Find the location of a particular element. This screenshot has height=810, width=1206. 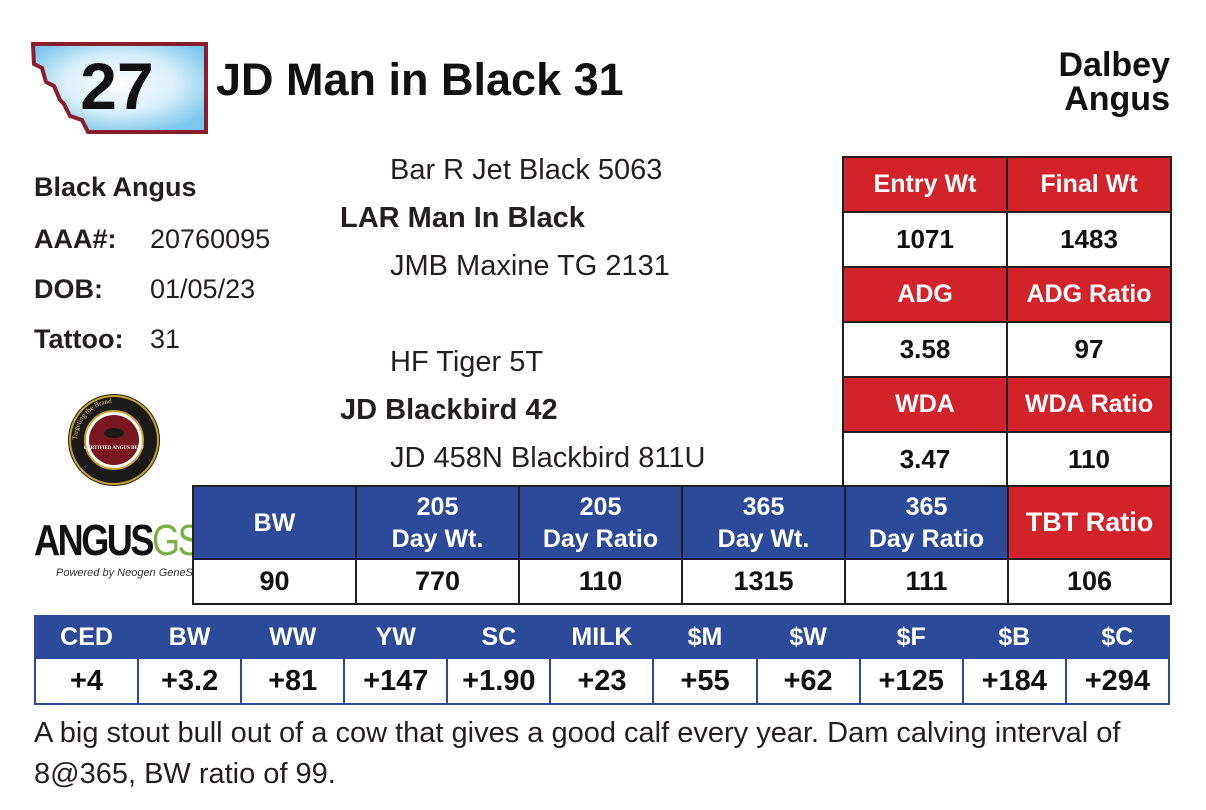

aaa-value: 20760095 is located at coordinates (210, 239).